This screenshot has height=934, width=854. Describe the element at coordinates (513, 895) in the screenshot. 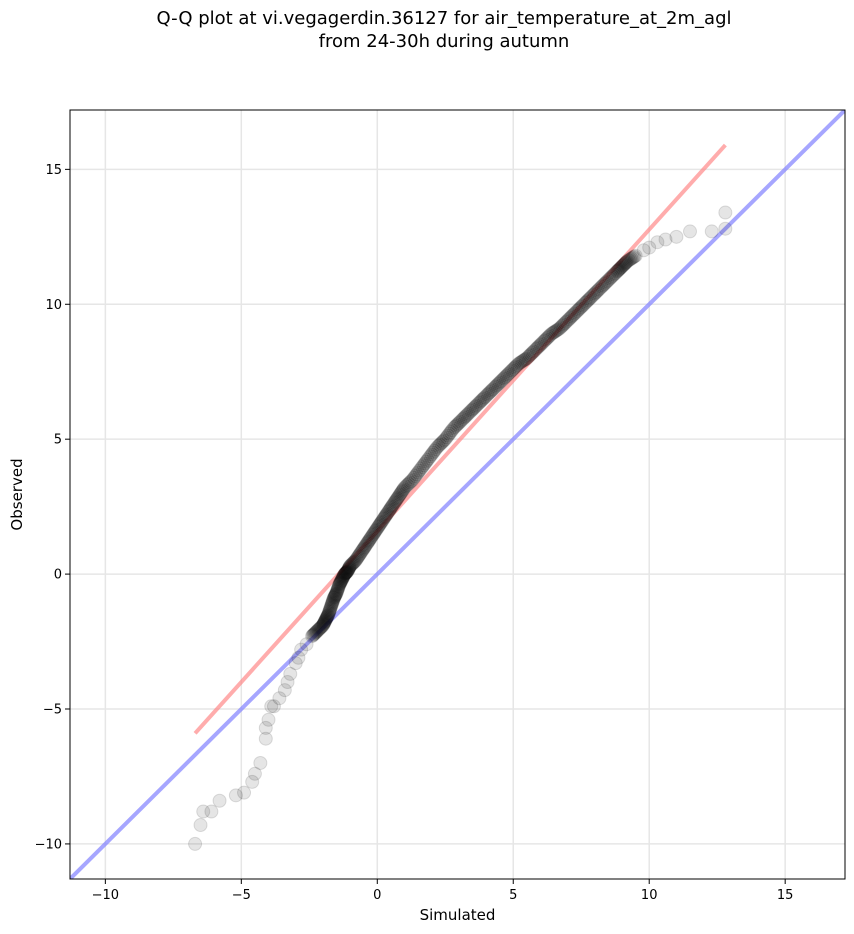

I see `x-tick-label: 5` at that location.